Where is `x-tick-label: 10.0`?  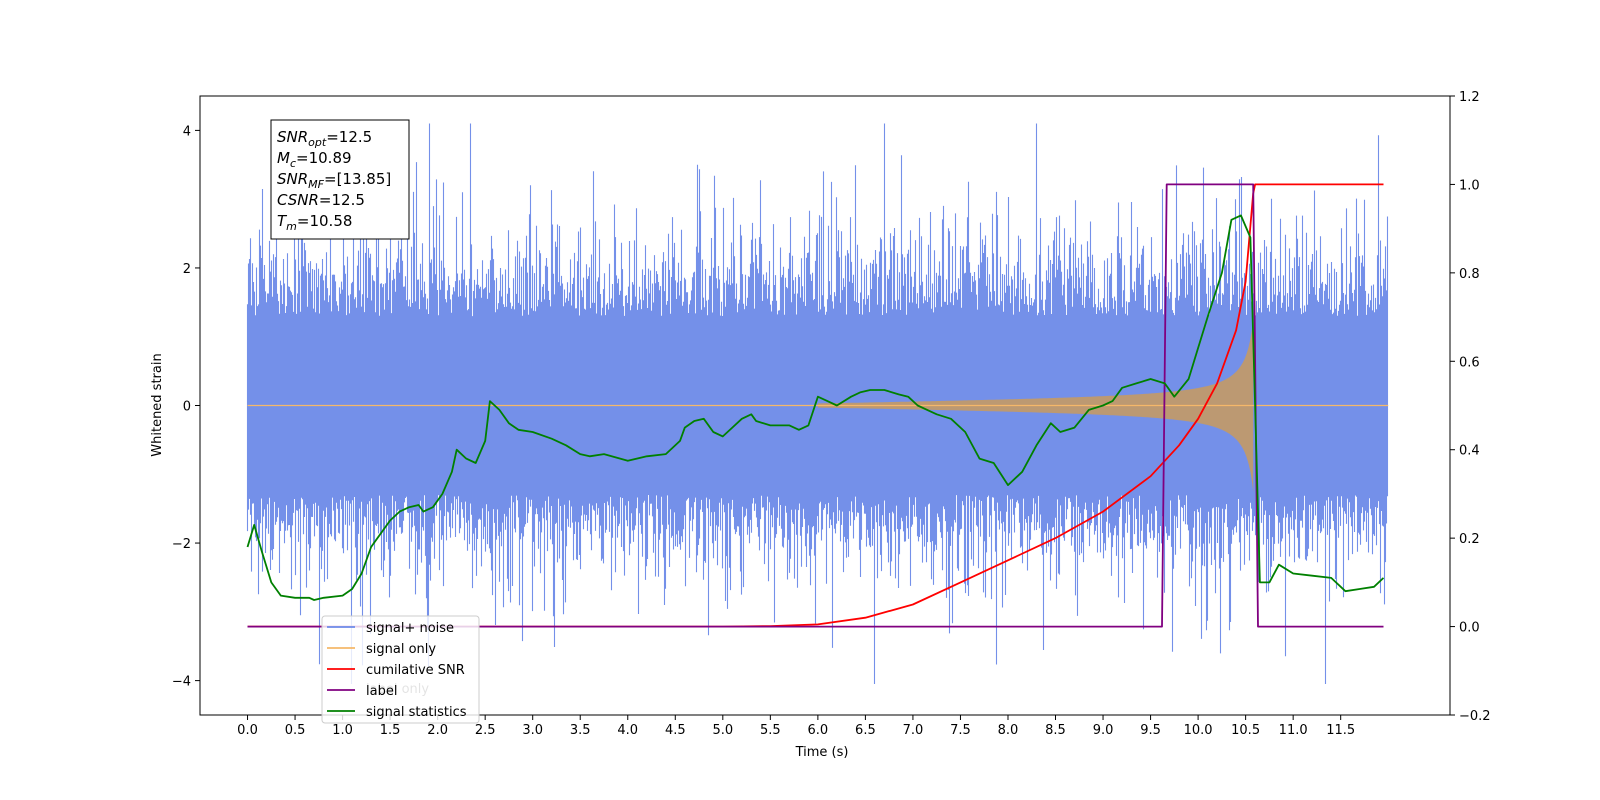
x-tick-label: 10.0 is located at coordinates (1198, 730).